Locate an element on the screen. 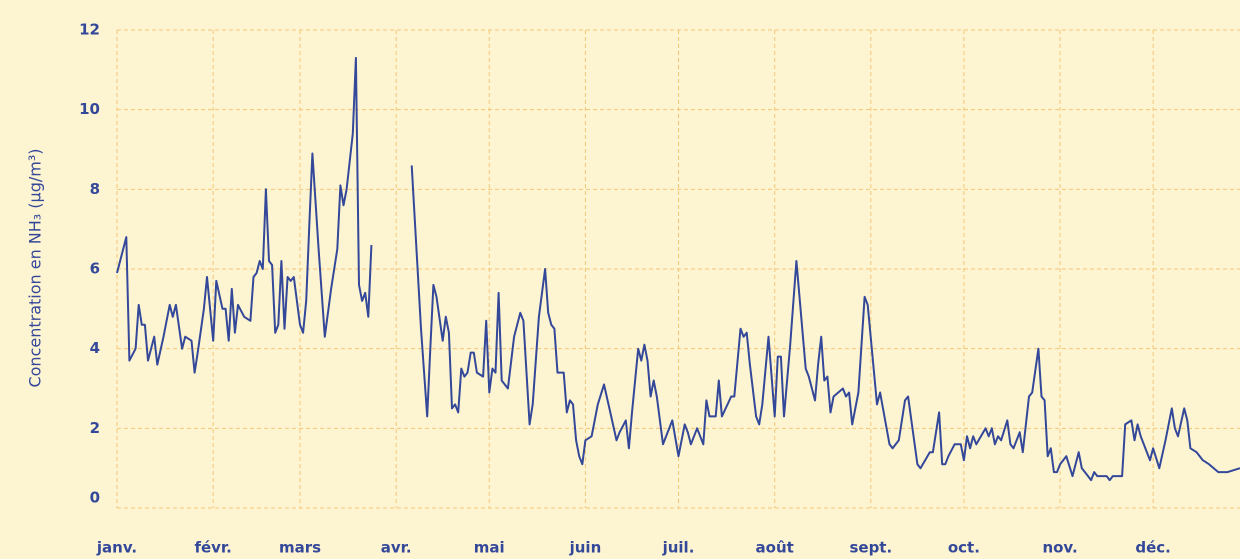 The width and height of the screenshot is (1240, 559). x-tick-label: janv. is located at coordinates (116, 548).